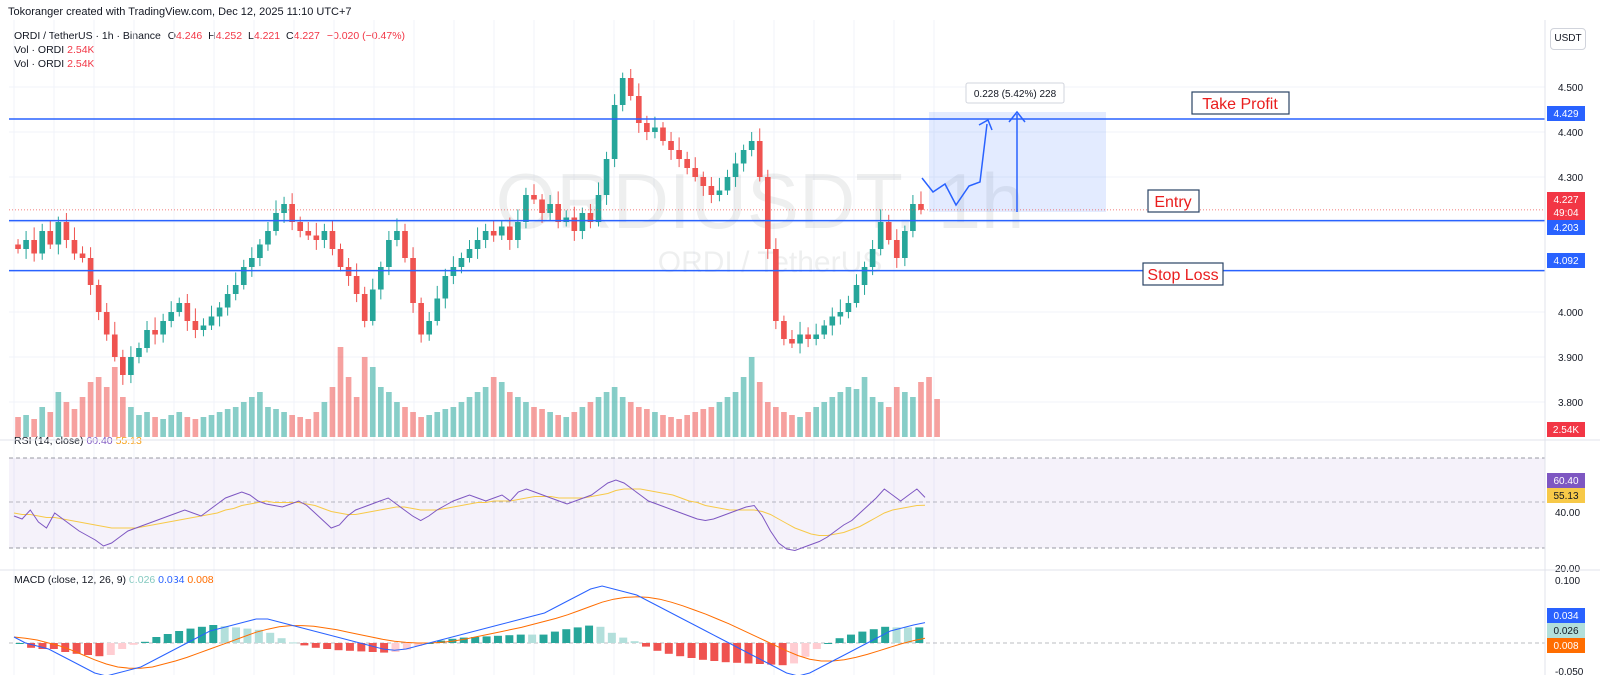 The height and width of the screenshot is (675, 1600). I want to click on measure-label-box, so click(1015, 93).